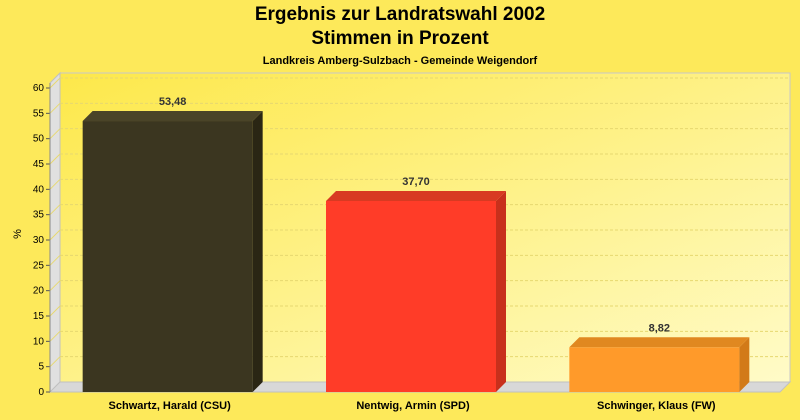 The height and width of the screenshot is (420, 800). I want to click on y-tick-label: 20, so click(39, 291).